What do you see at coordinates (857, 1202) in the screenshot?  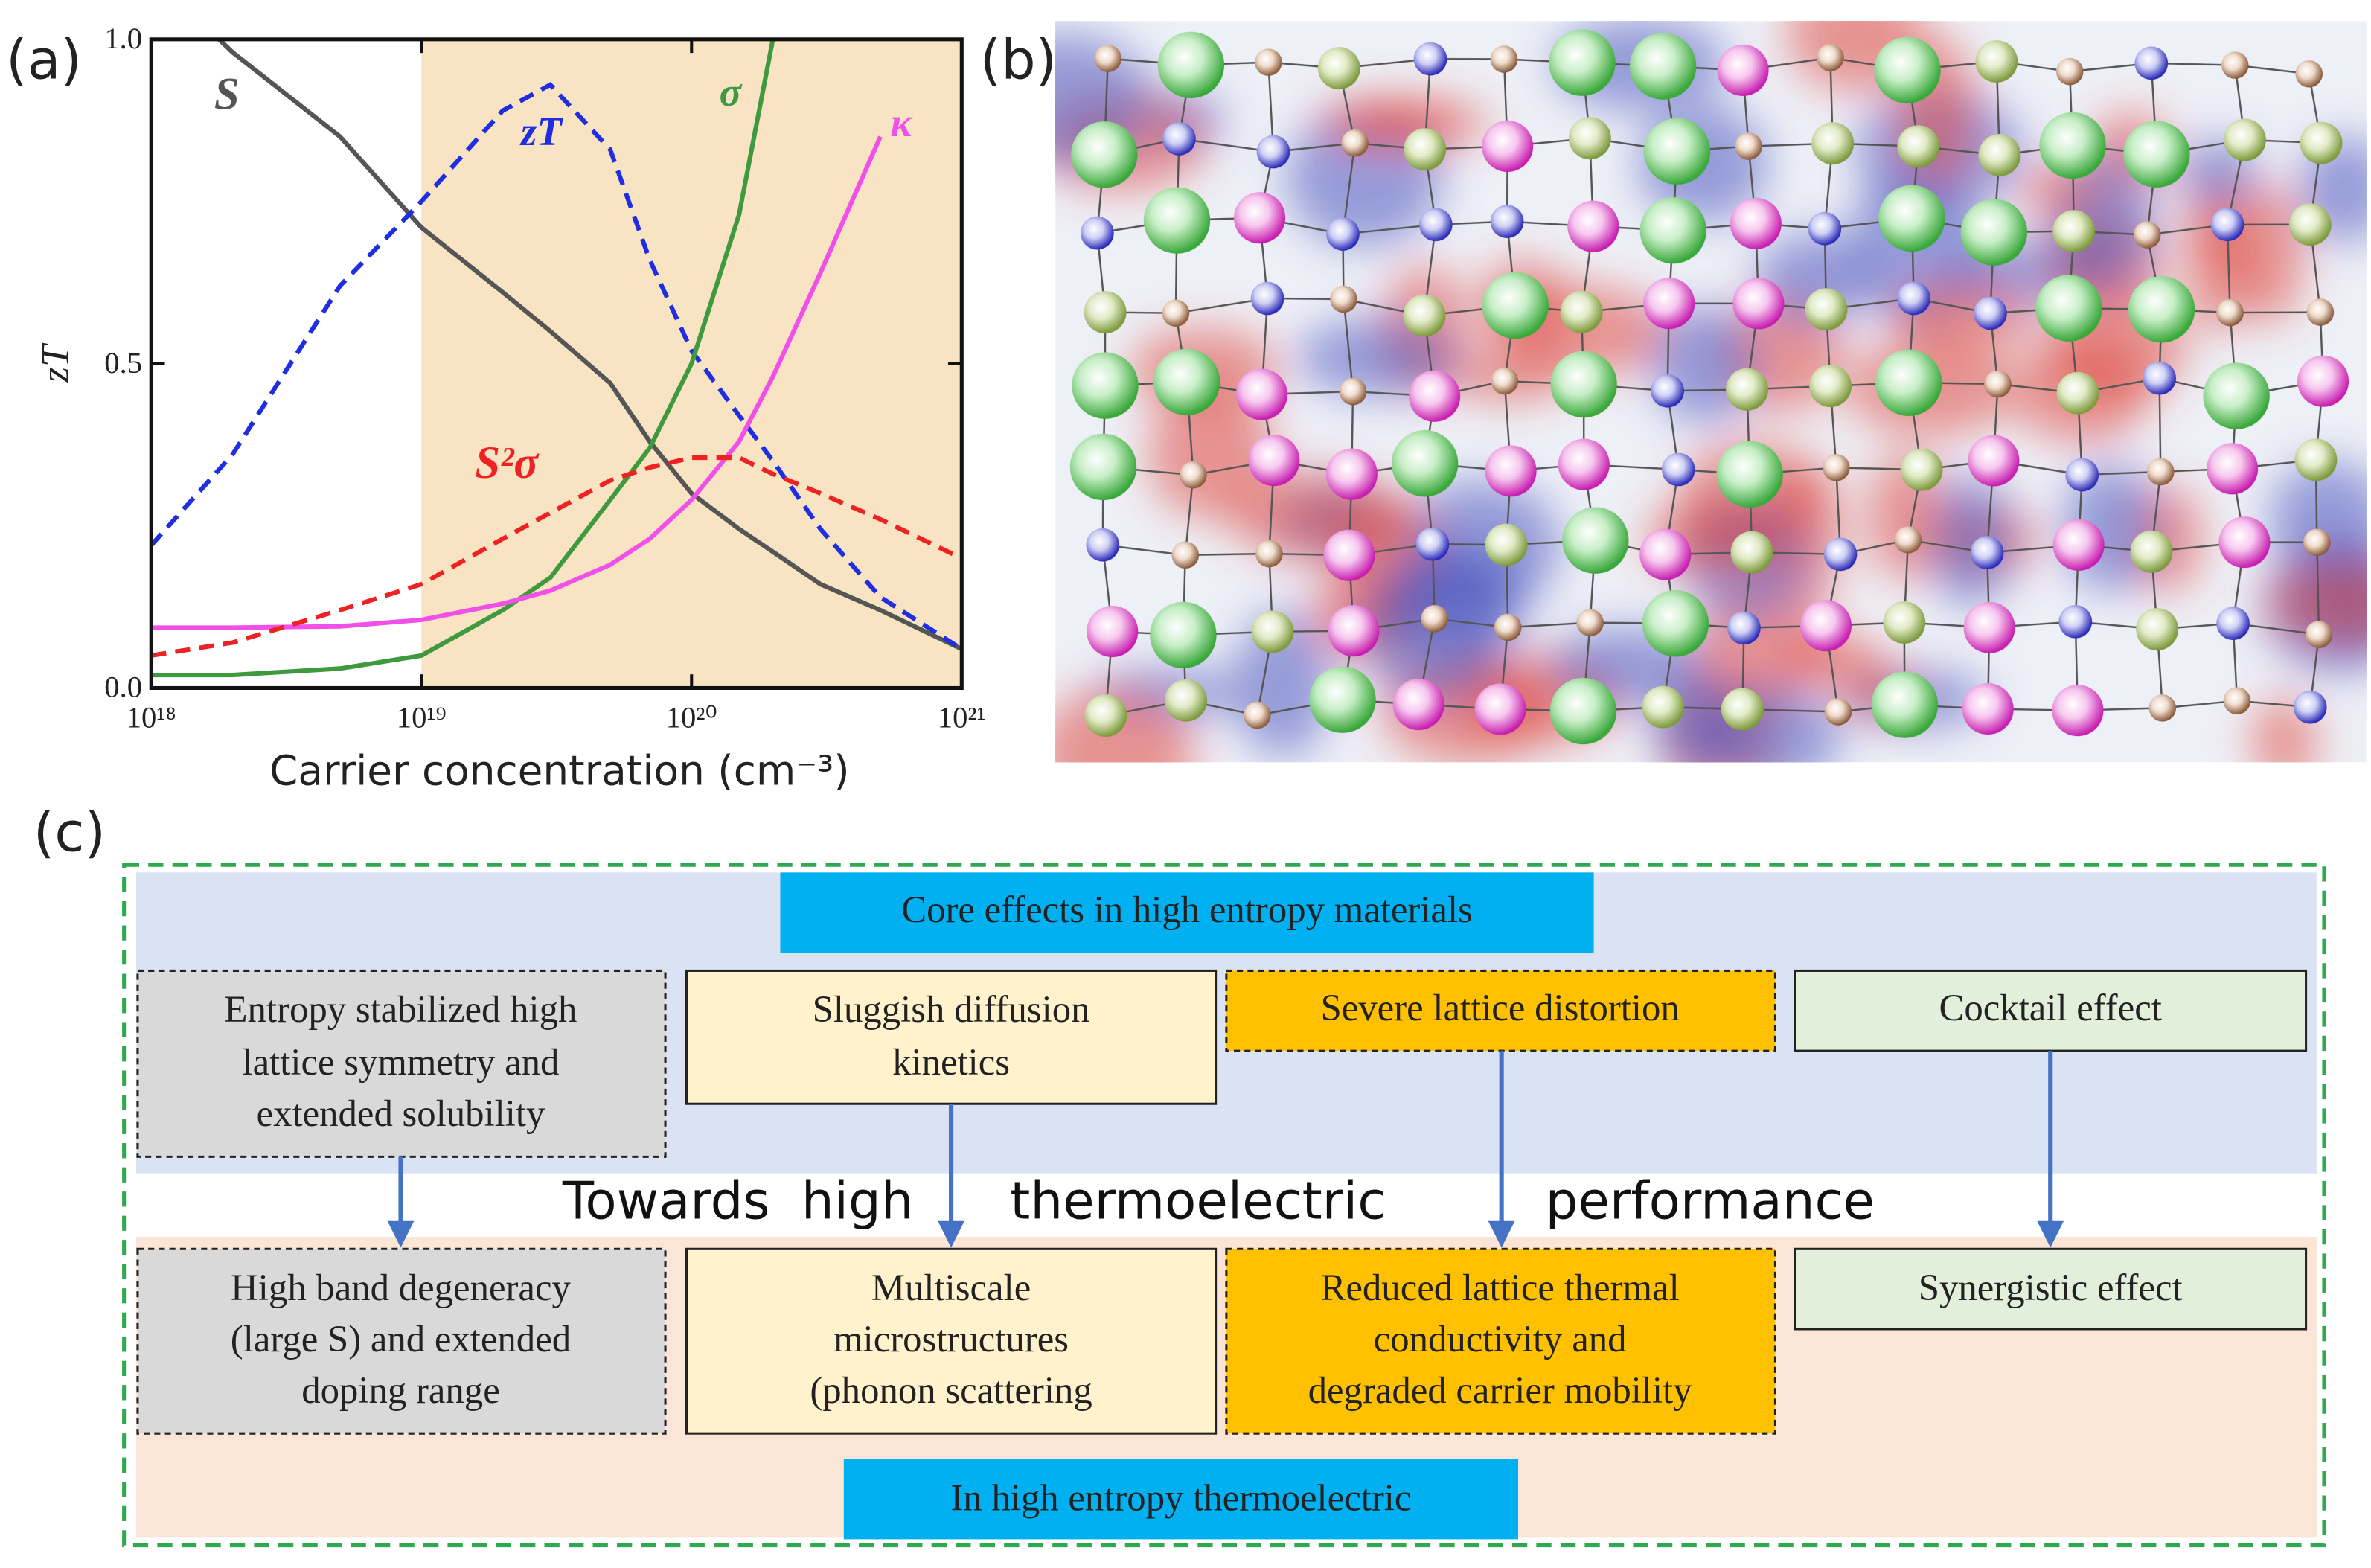 I see `middle-word: high` at bounding box center [857, 1202].